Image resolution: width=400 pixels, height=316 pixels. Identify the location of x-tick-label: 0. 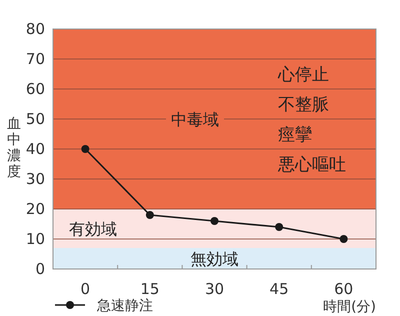
(85, 289).